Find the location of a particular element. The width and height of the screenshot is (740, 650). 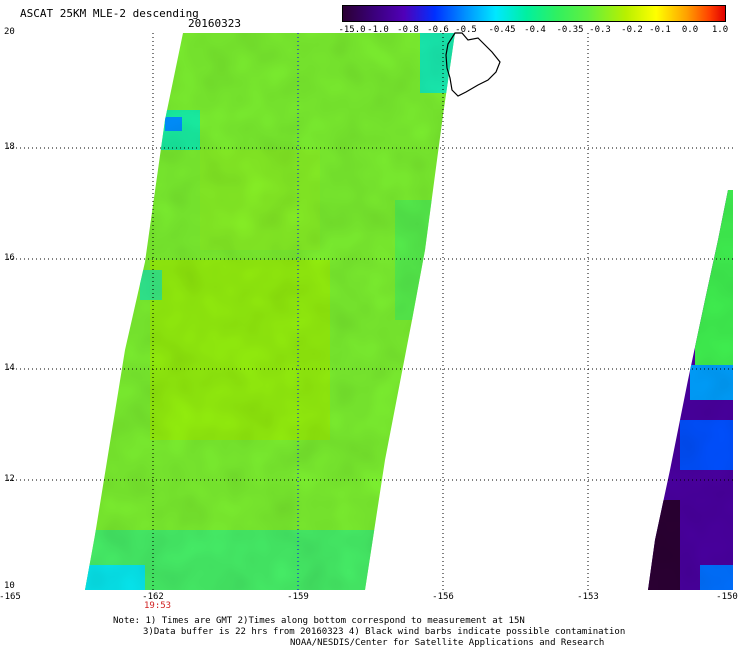

colorbar-label: -0.4 is located at coordinates (535, 30).